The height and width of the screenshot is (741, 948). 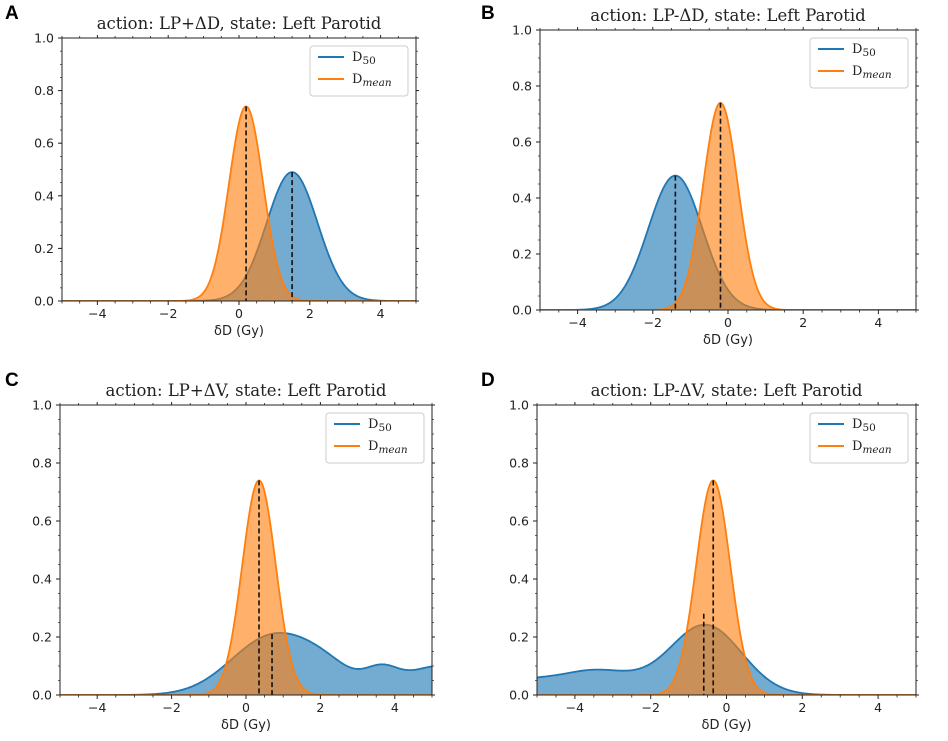 What do you see at coordinates (239, 23) in the screenshot?
I see `chart-title: action: LP+ΔD, state: Left Parotid` at bounding box center [239, 23].